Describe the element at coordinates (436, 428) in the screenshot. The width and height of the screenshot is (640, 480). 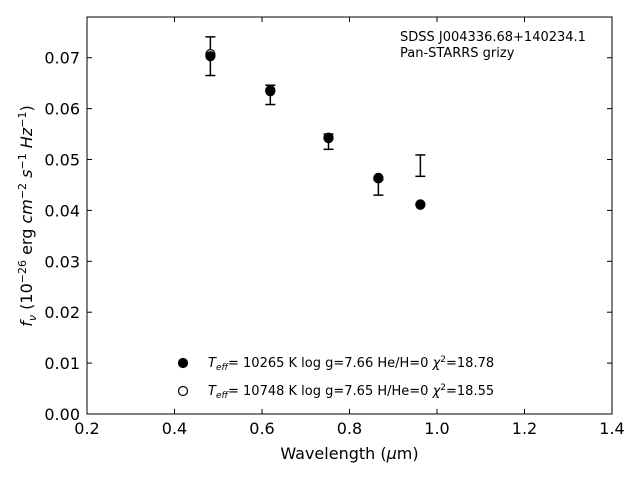
I see `x-tick-label: 1.0` at that location.